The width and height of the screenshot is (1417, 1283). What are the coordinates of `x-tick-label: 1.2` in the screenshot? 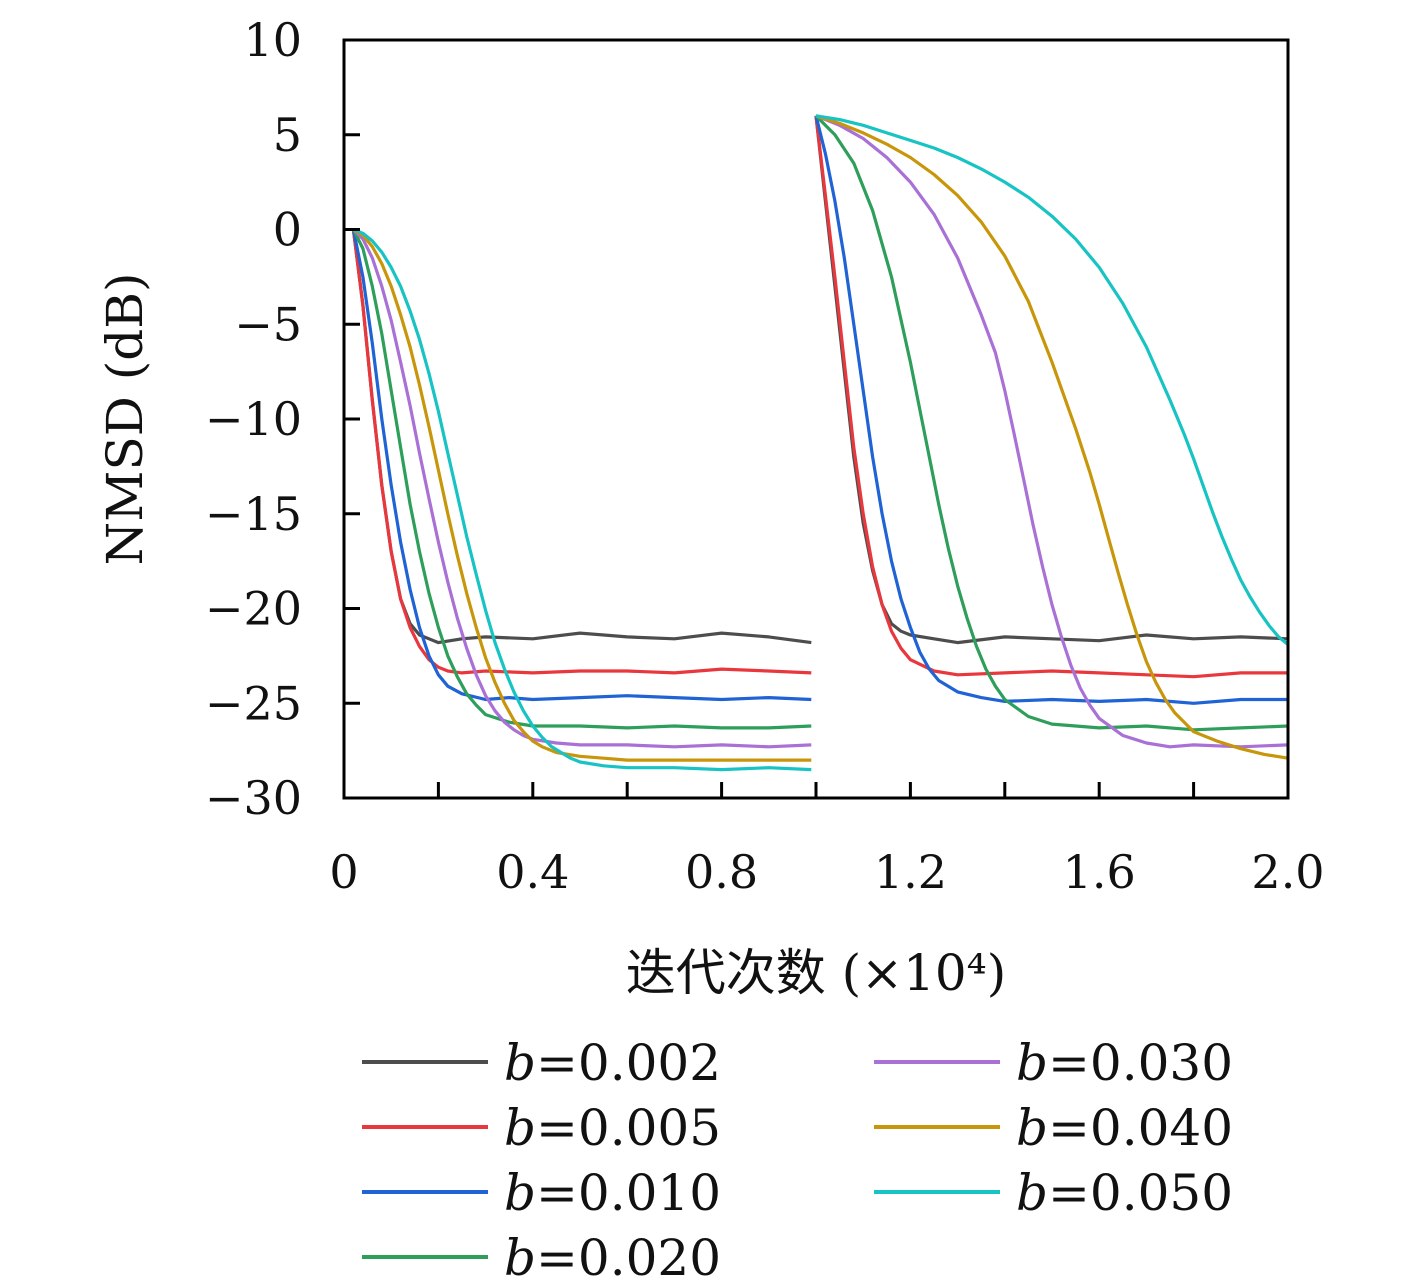 It's located at (910, 872).